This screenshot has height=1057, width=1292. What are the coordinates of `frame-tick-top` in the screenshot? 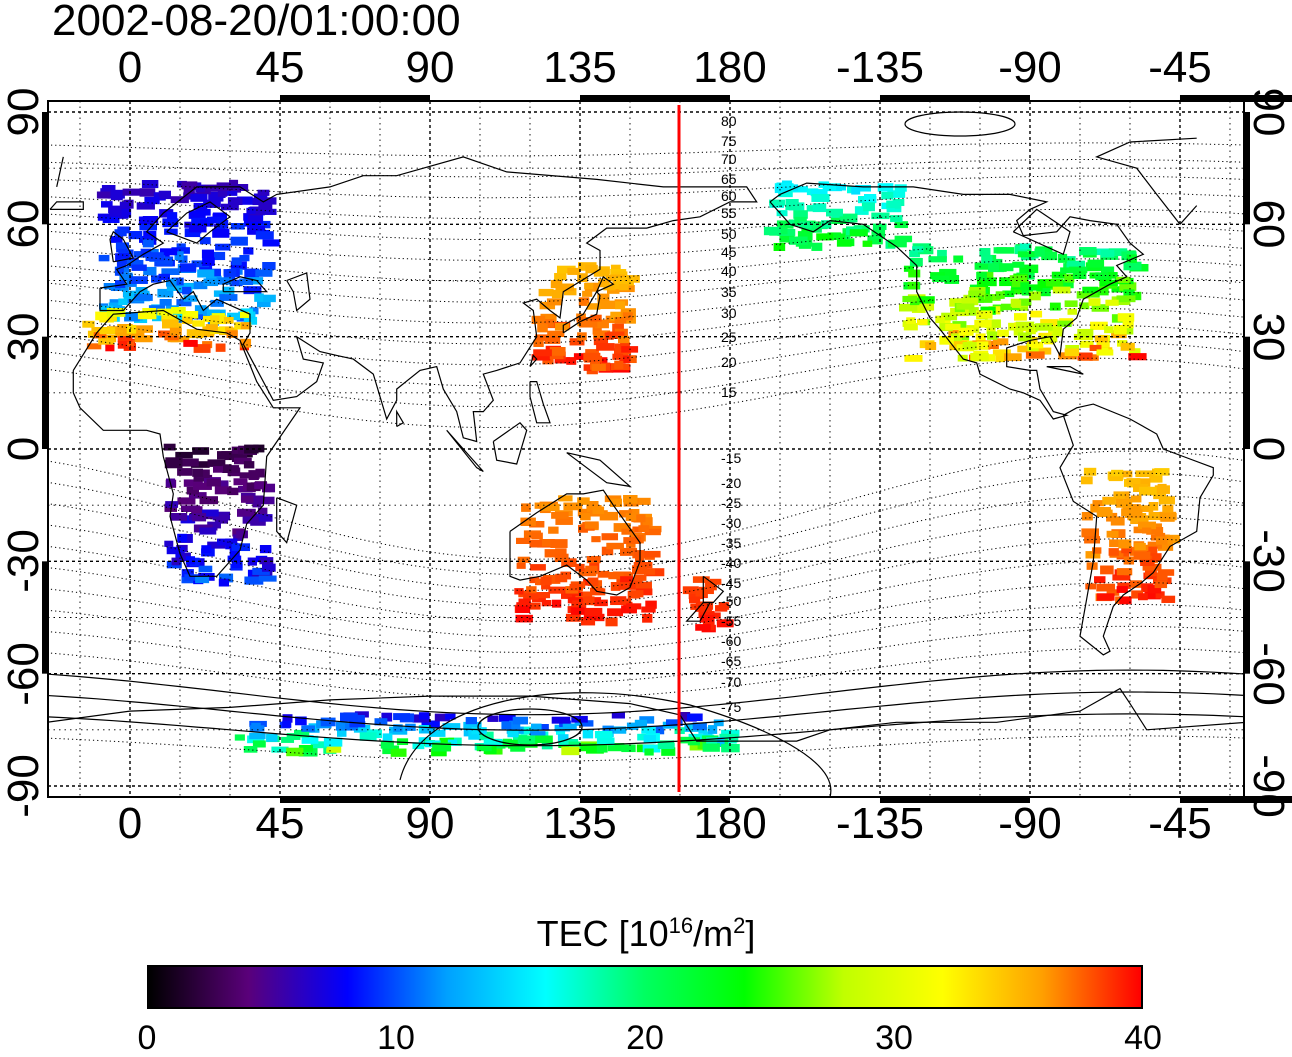 It's located at (354, 98).